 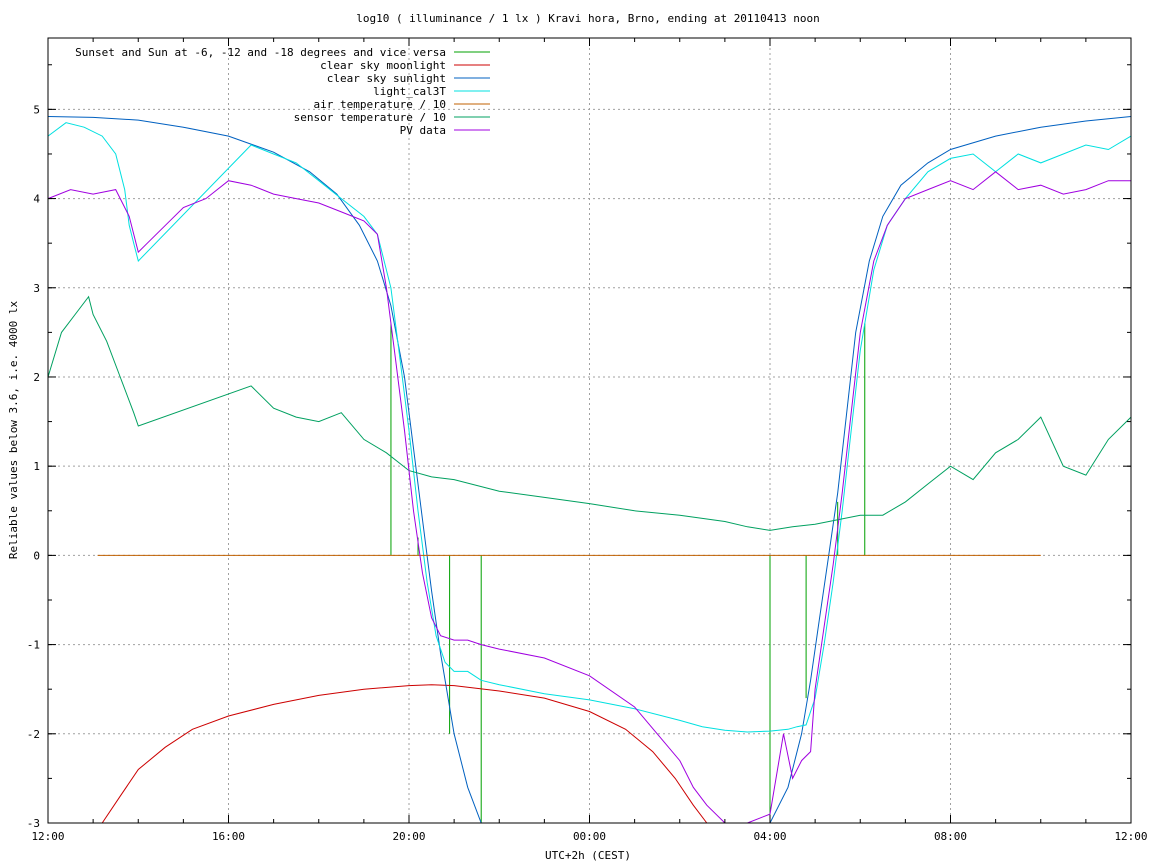 I want to click on x-tick-label: 20:00, so click(x=408, y=836).